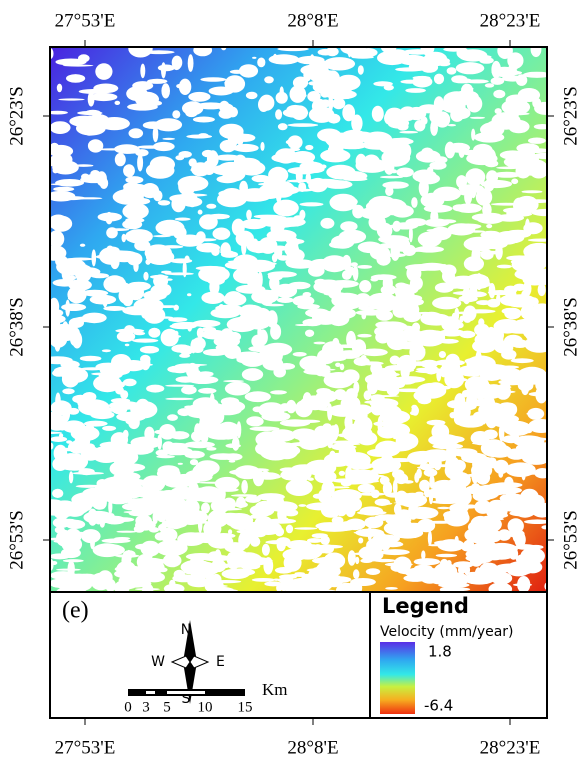  What do you see at coordinates (397, 678) in the screenshot?
I see `color-ramp` at bounding box center [397, 678].